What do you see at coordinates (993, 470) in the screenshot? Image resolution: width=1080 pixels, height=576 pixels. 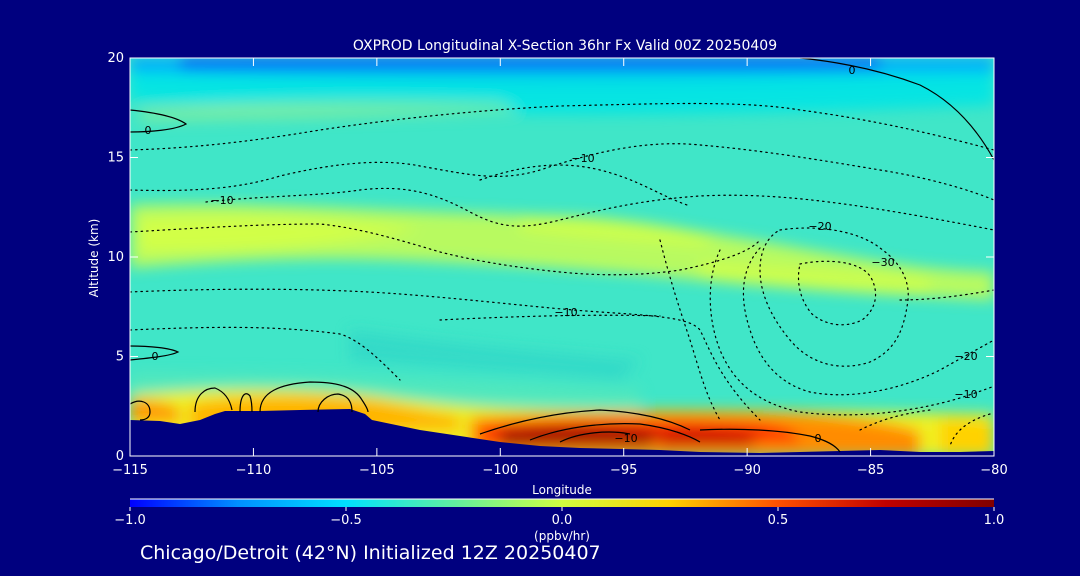 I see `x-tick-label: −80` at bounding box center [993, 470].